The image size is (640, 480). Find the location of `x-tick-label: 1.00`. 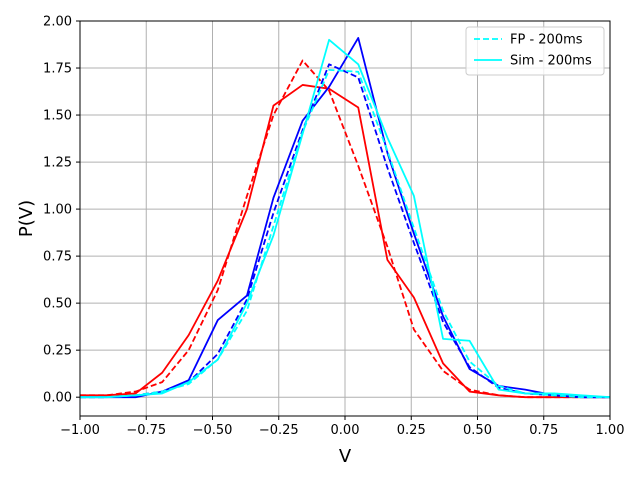

x-tick-label: 1.00 is located at coordinates (610, 430).